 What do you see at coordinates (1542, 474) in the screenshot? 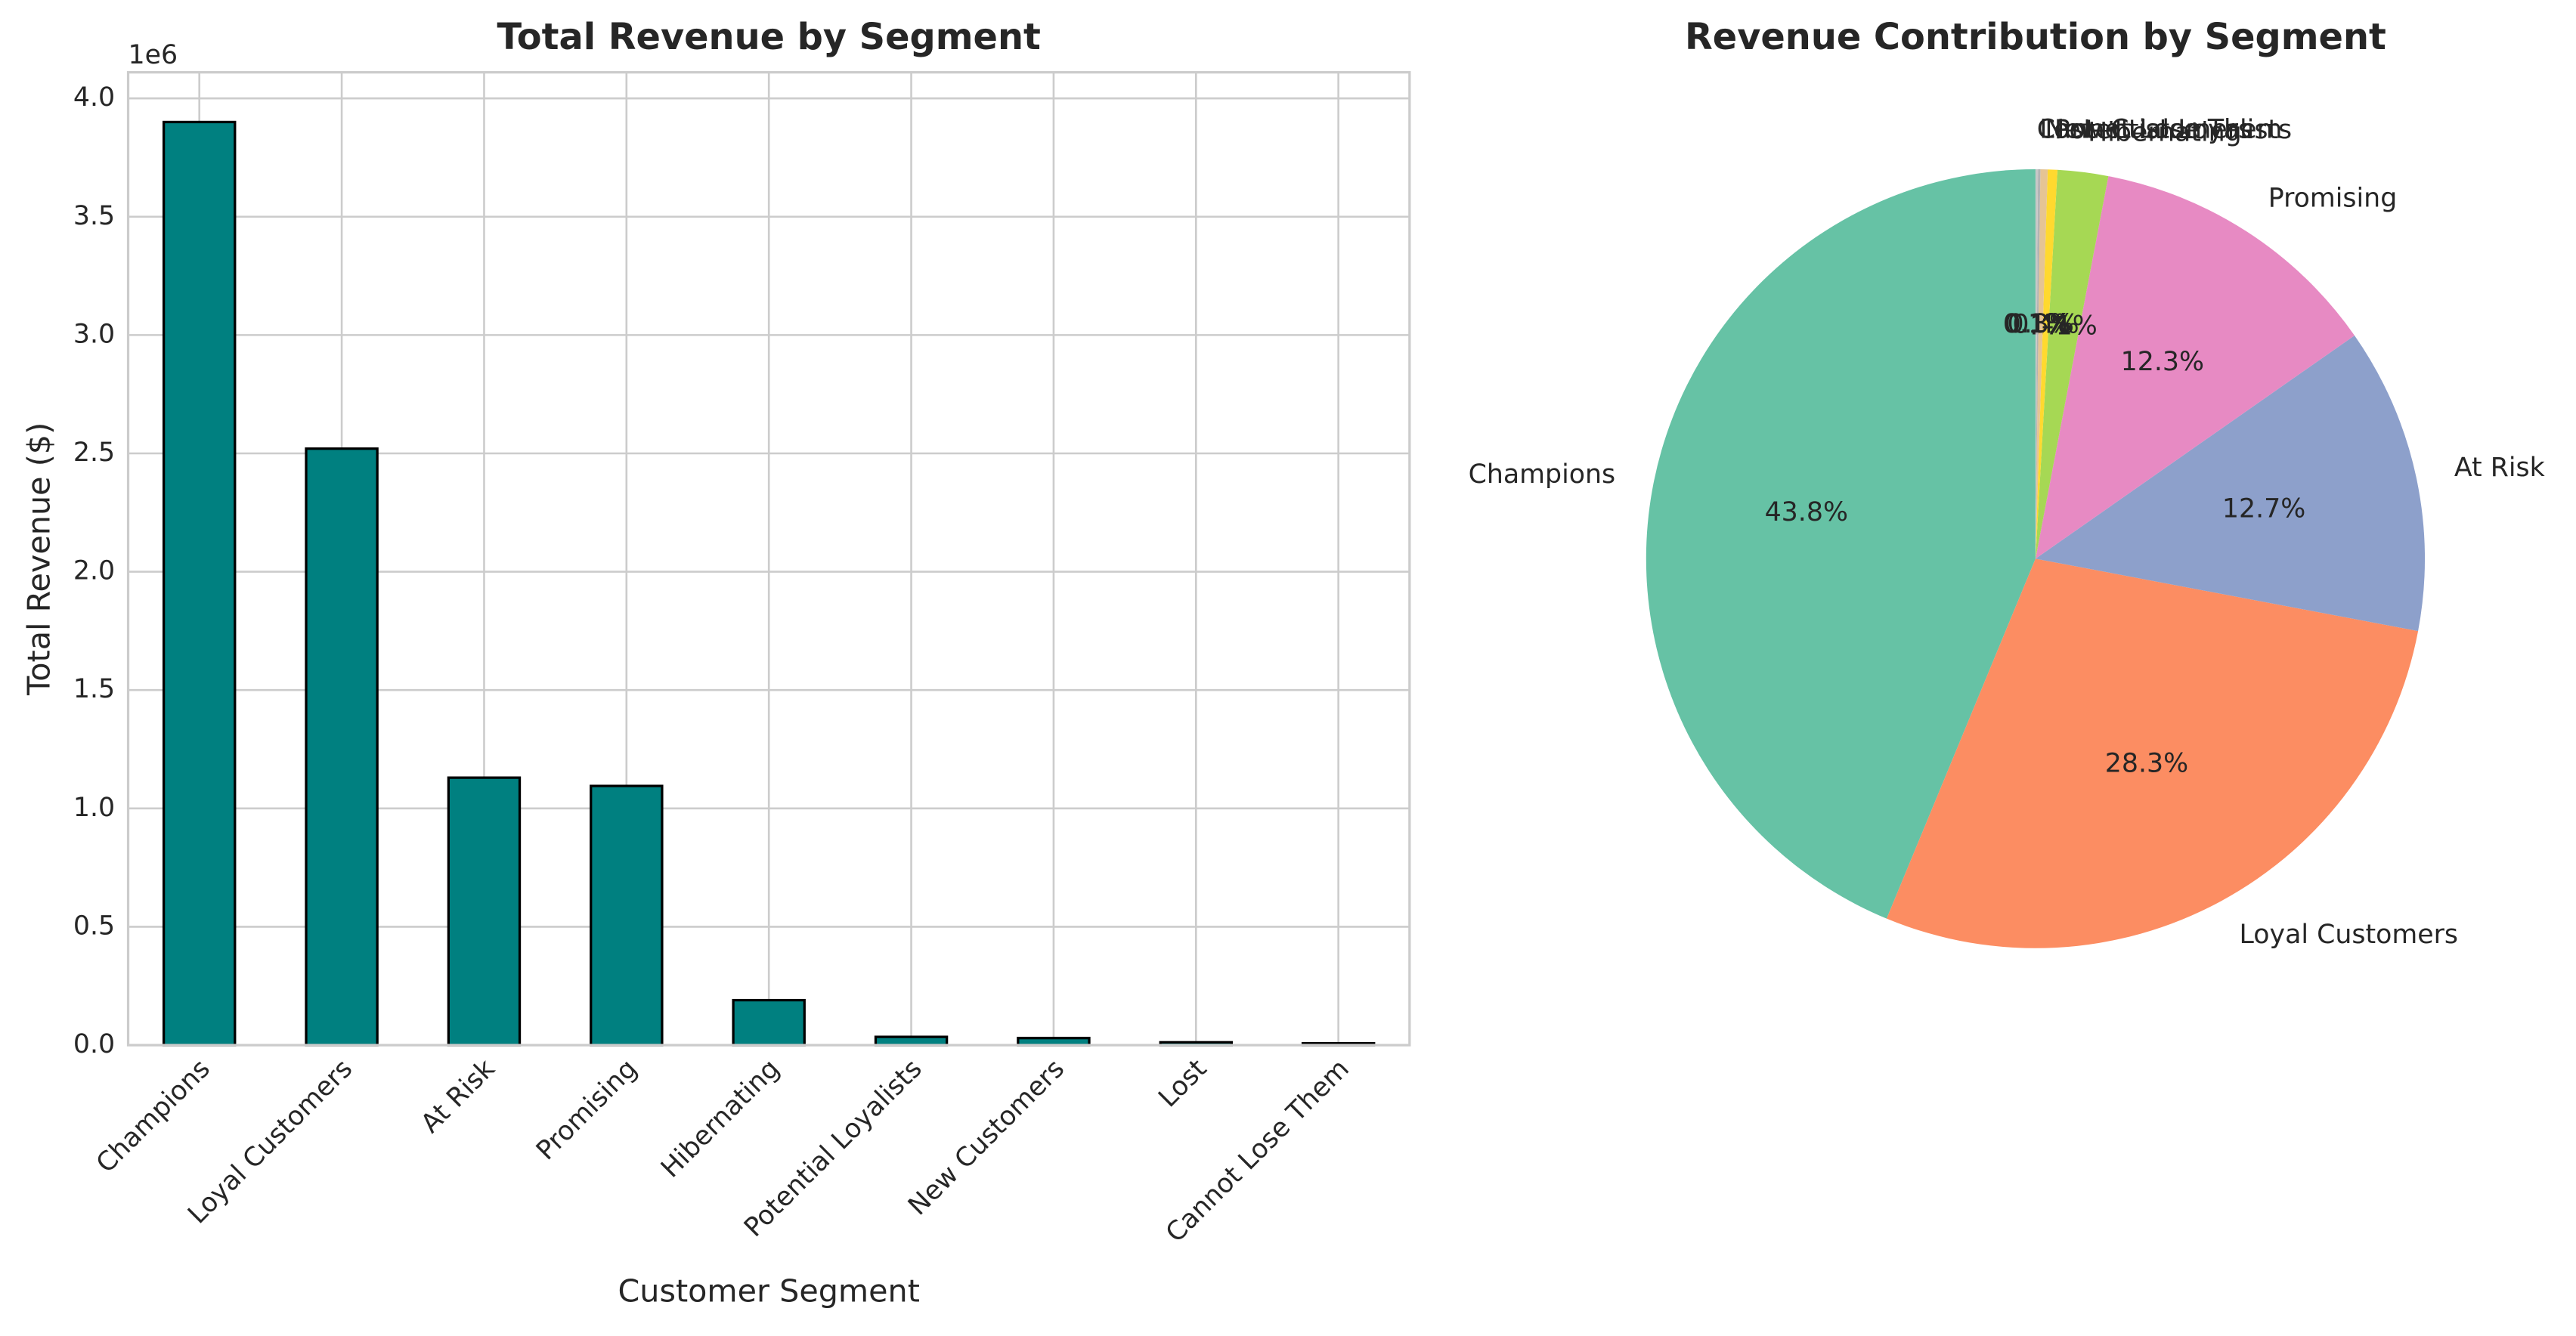
I see `slice-label: Champions` at bounding box center [1542, 474].